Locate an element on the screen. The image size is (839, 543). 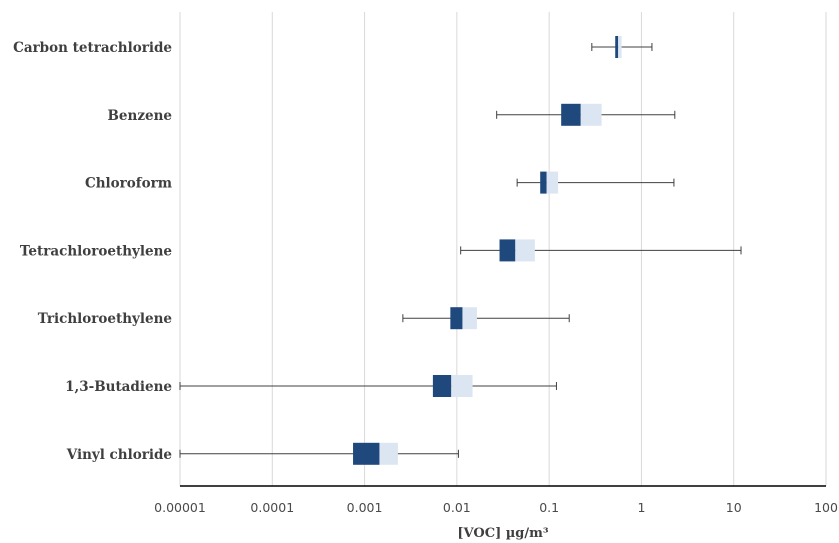
category-label: Vinyl chloride is located at coordinates (119, 455).